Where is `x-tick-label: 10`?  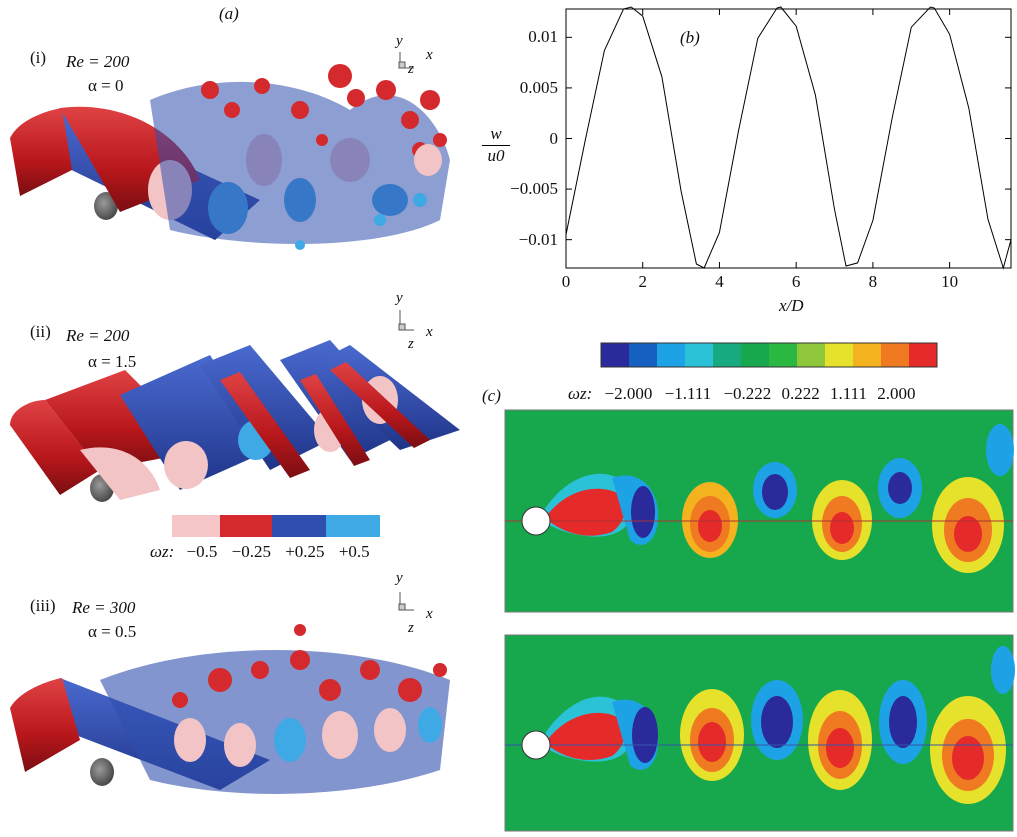 x-tick-label: 10 is located at coordinates (950, 281).